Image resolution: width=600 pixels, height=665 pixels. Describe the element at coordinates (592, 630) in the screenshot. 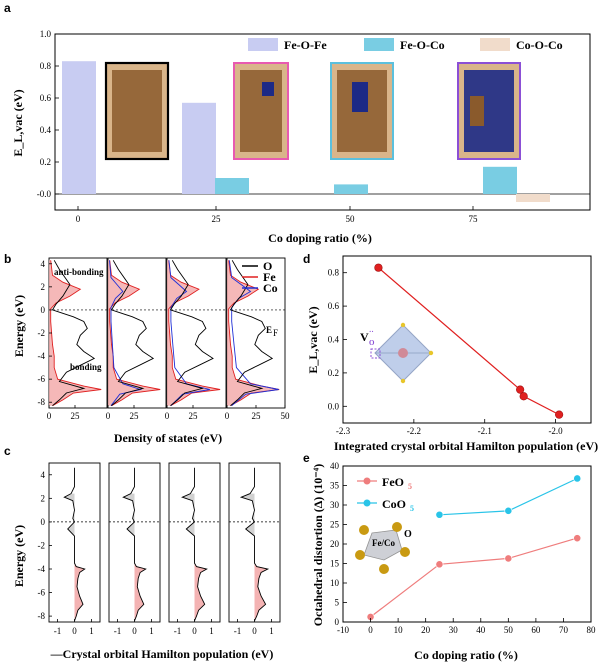

I see `panel-e-xtick-label: 80` at that location.